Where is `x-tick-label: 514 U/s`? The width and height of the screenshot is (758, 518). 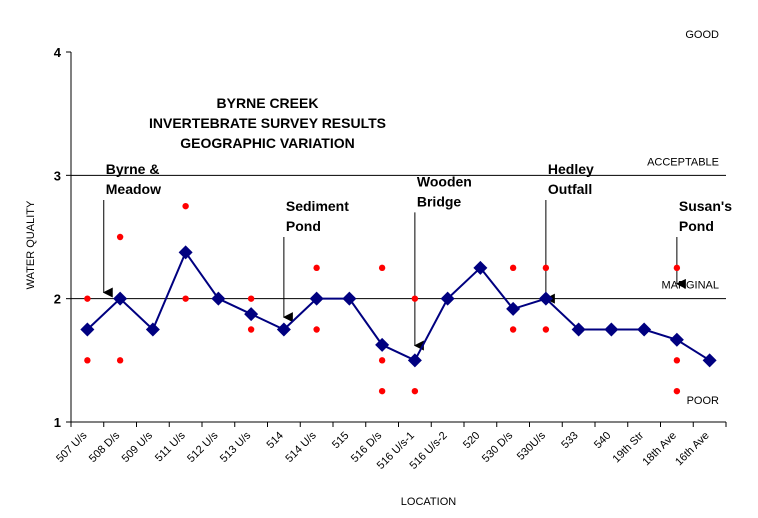
x-tick-label: 514 U/s is located at coordinates (301, 447).